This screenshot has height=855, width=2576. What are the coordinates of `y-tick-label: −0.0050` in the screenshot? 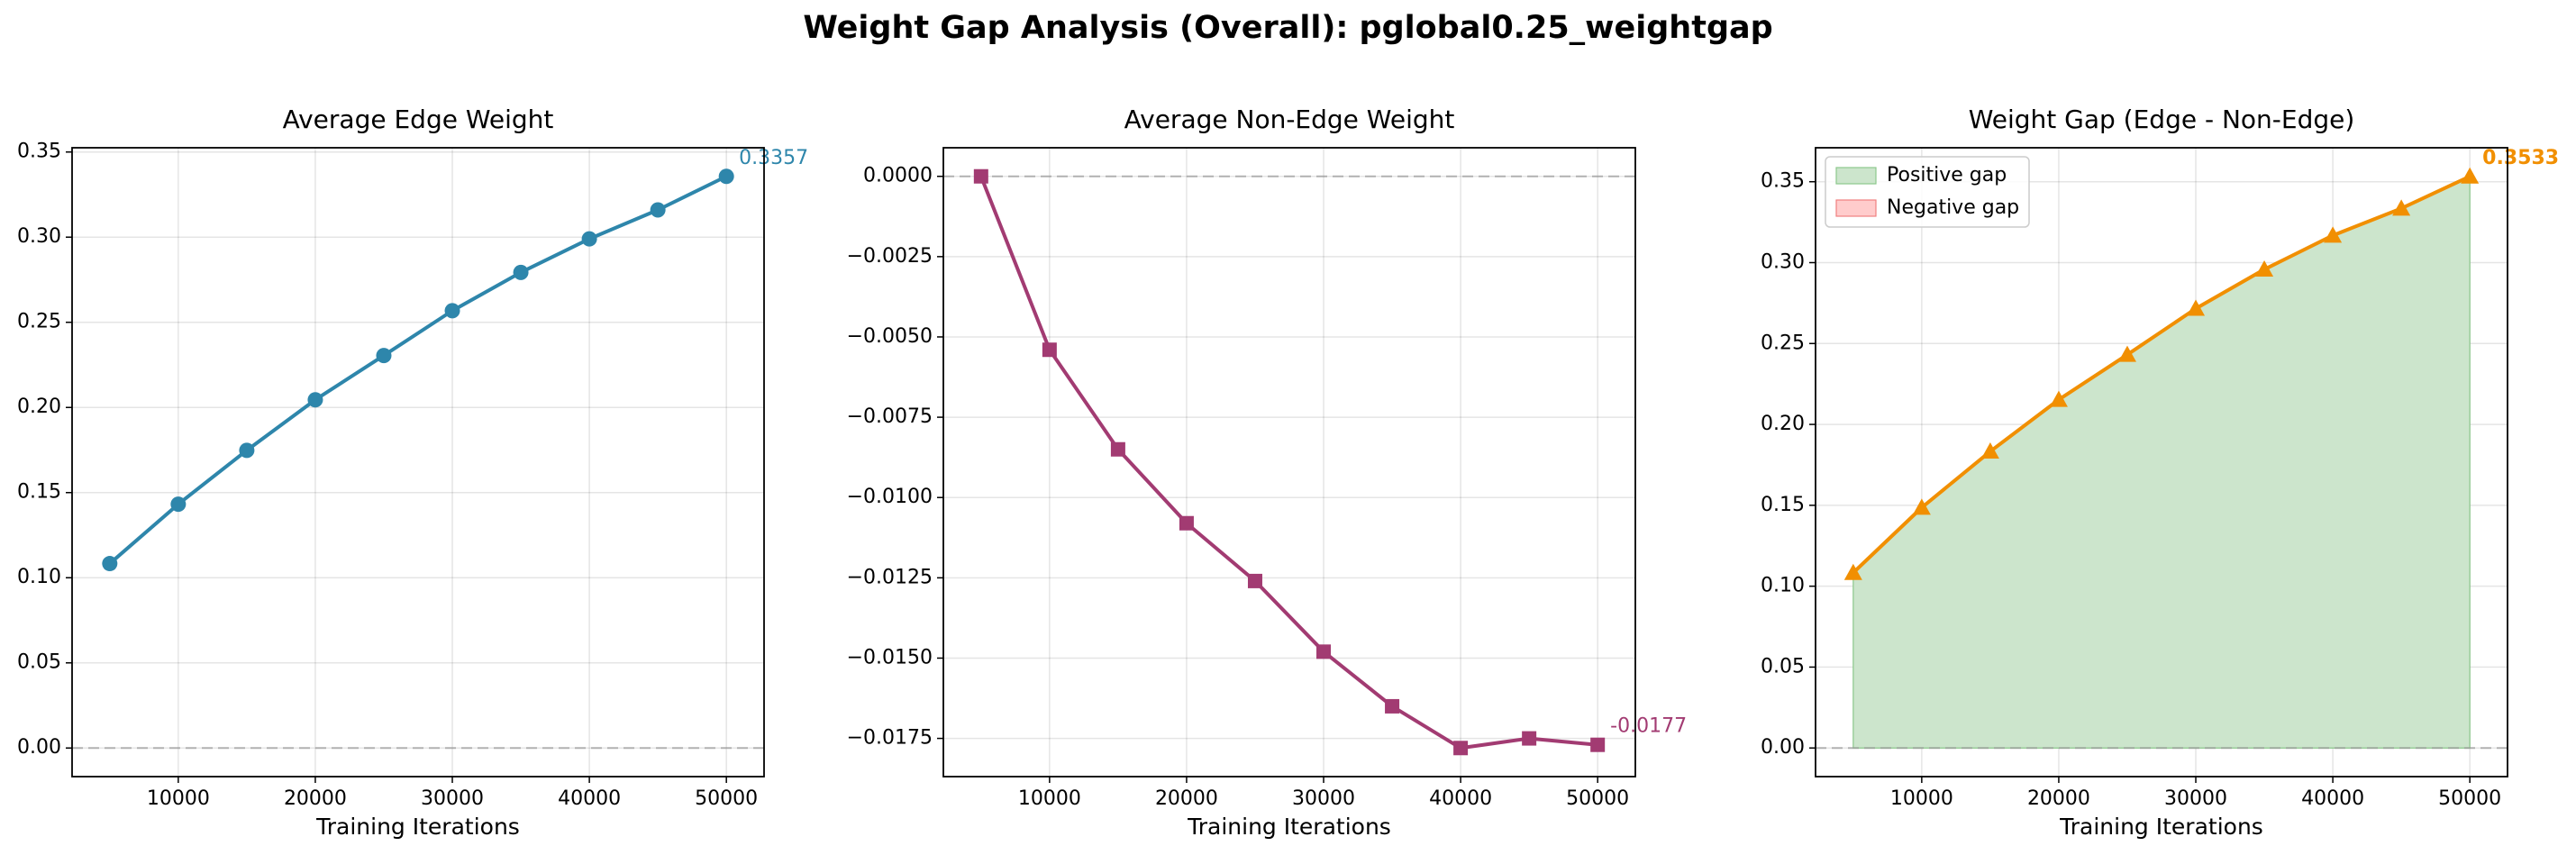 It's located at (890, 336).